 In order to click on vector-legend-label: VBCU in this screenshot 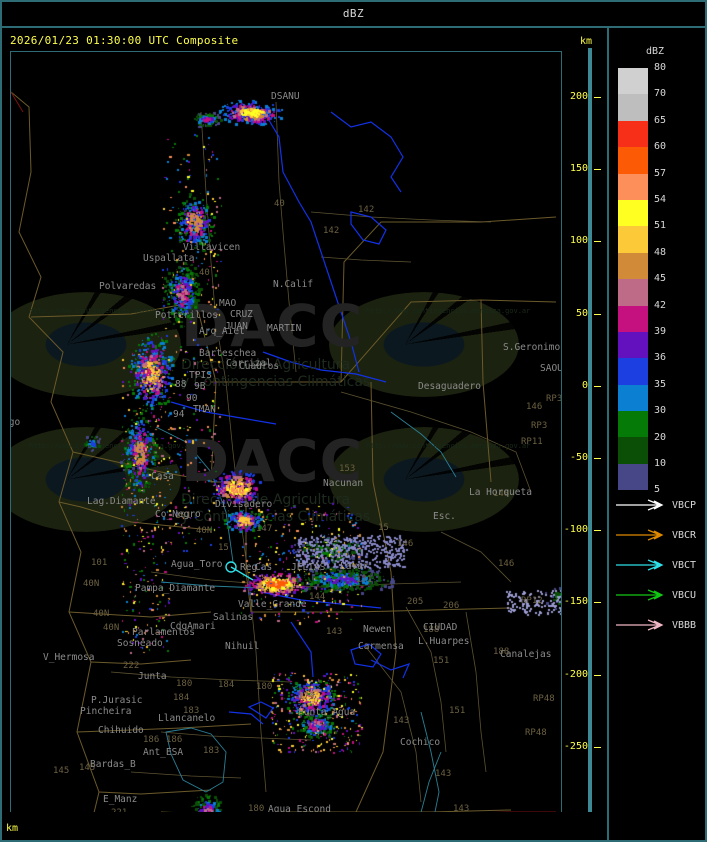, I will do `click(684, 595)`.